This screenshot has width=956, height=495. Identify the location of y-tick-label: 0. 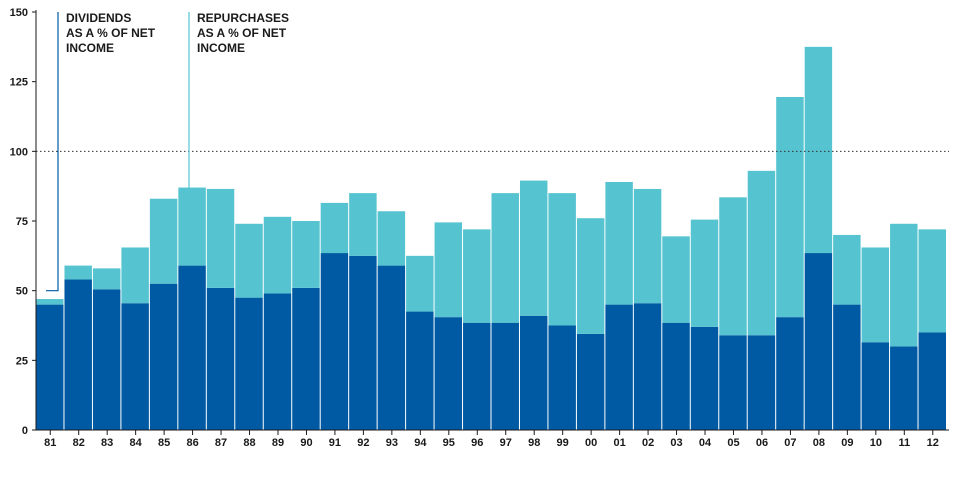
(25, 431).